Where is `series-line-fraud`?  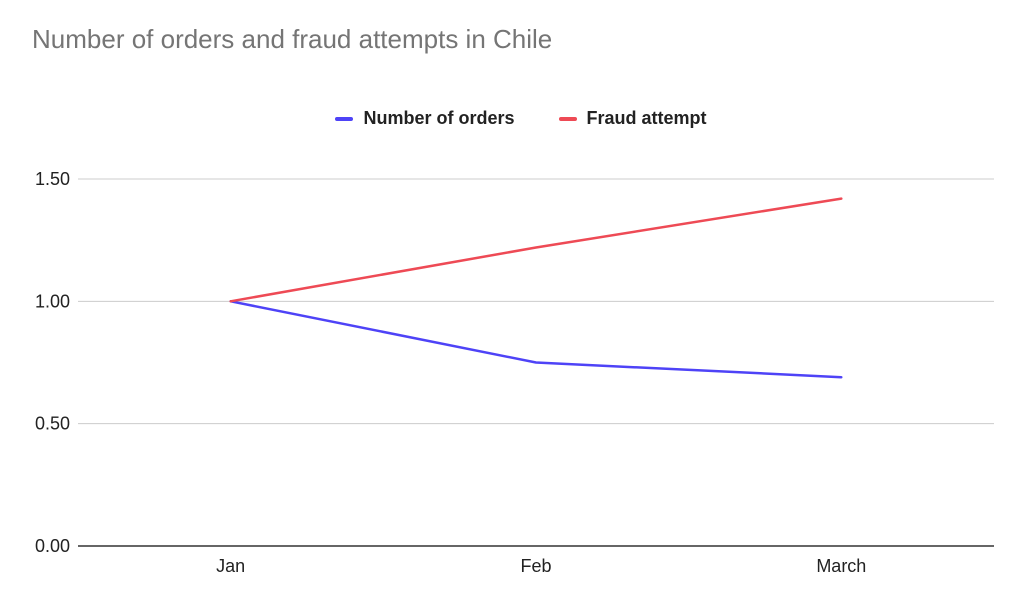 series-line-fraud is located at coordinates (536, 250).